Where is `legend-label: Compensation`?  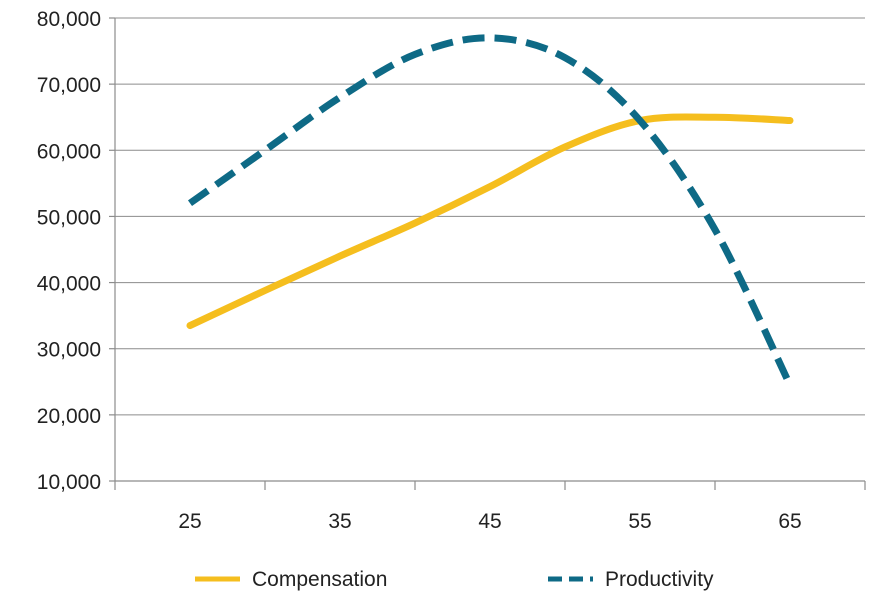 legend-label: Compensation is located at coordinates (319, 579).